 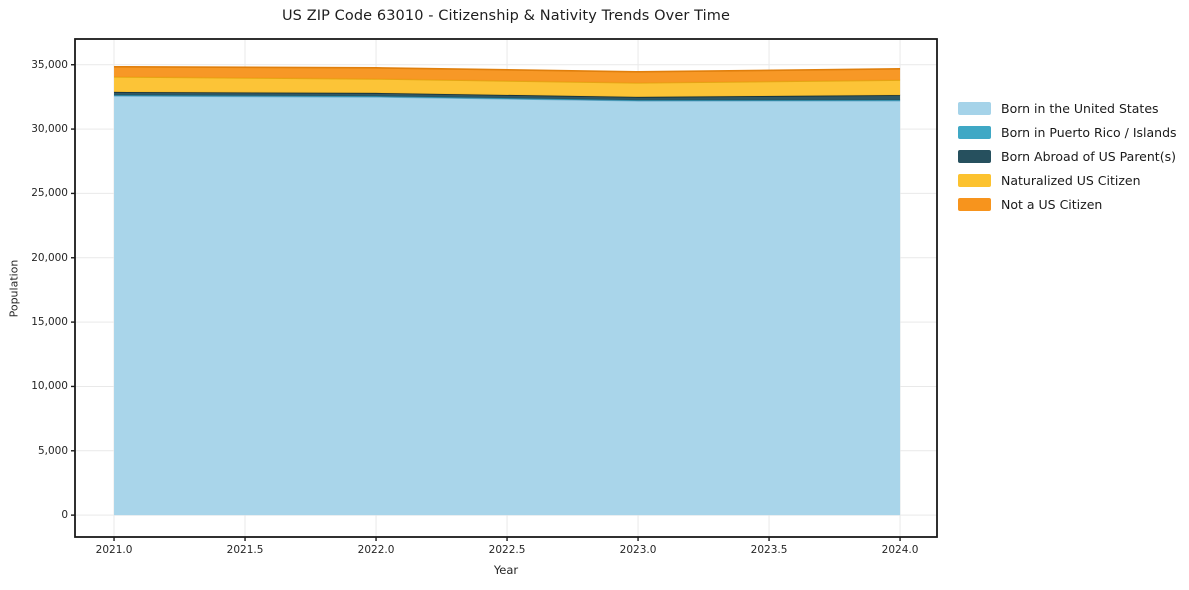 What do you see at coordinates (49, 129) in the screenshot?
I see `y-tick-label: 30,000` at bounding box center [49, 129].